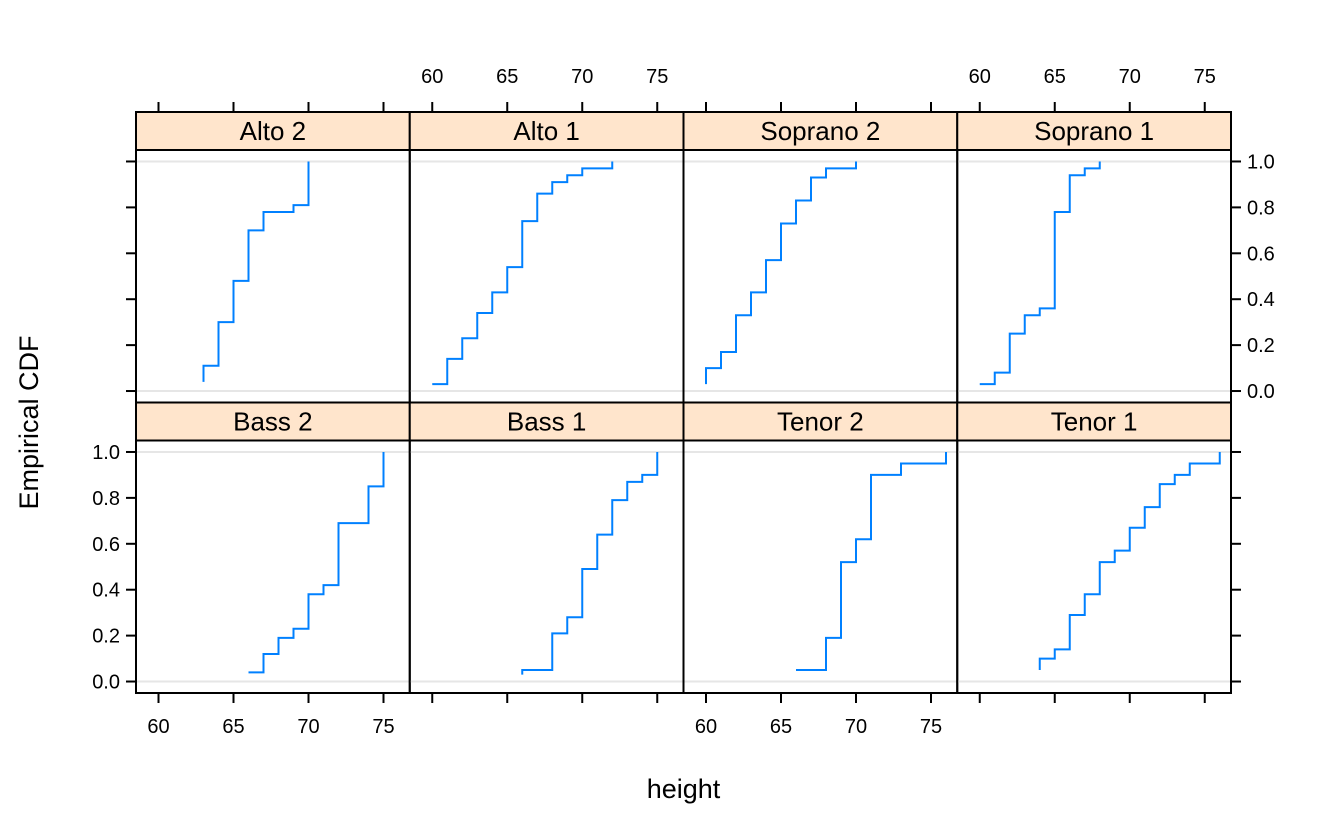  Describe the element at coordinates (1261, 346) in the screenshot. I see `y-tick-label-right: 0.2` at that location.